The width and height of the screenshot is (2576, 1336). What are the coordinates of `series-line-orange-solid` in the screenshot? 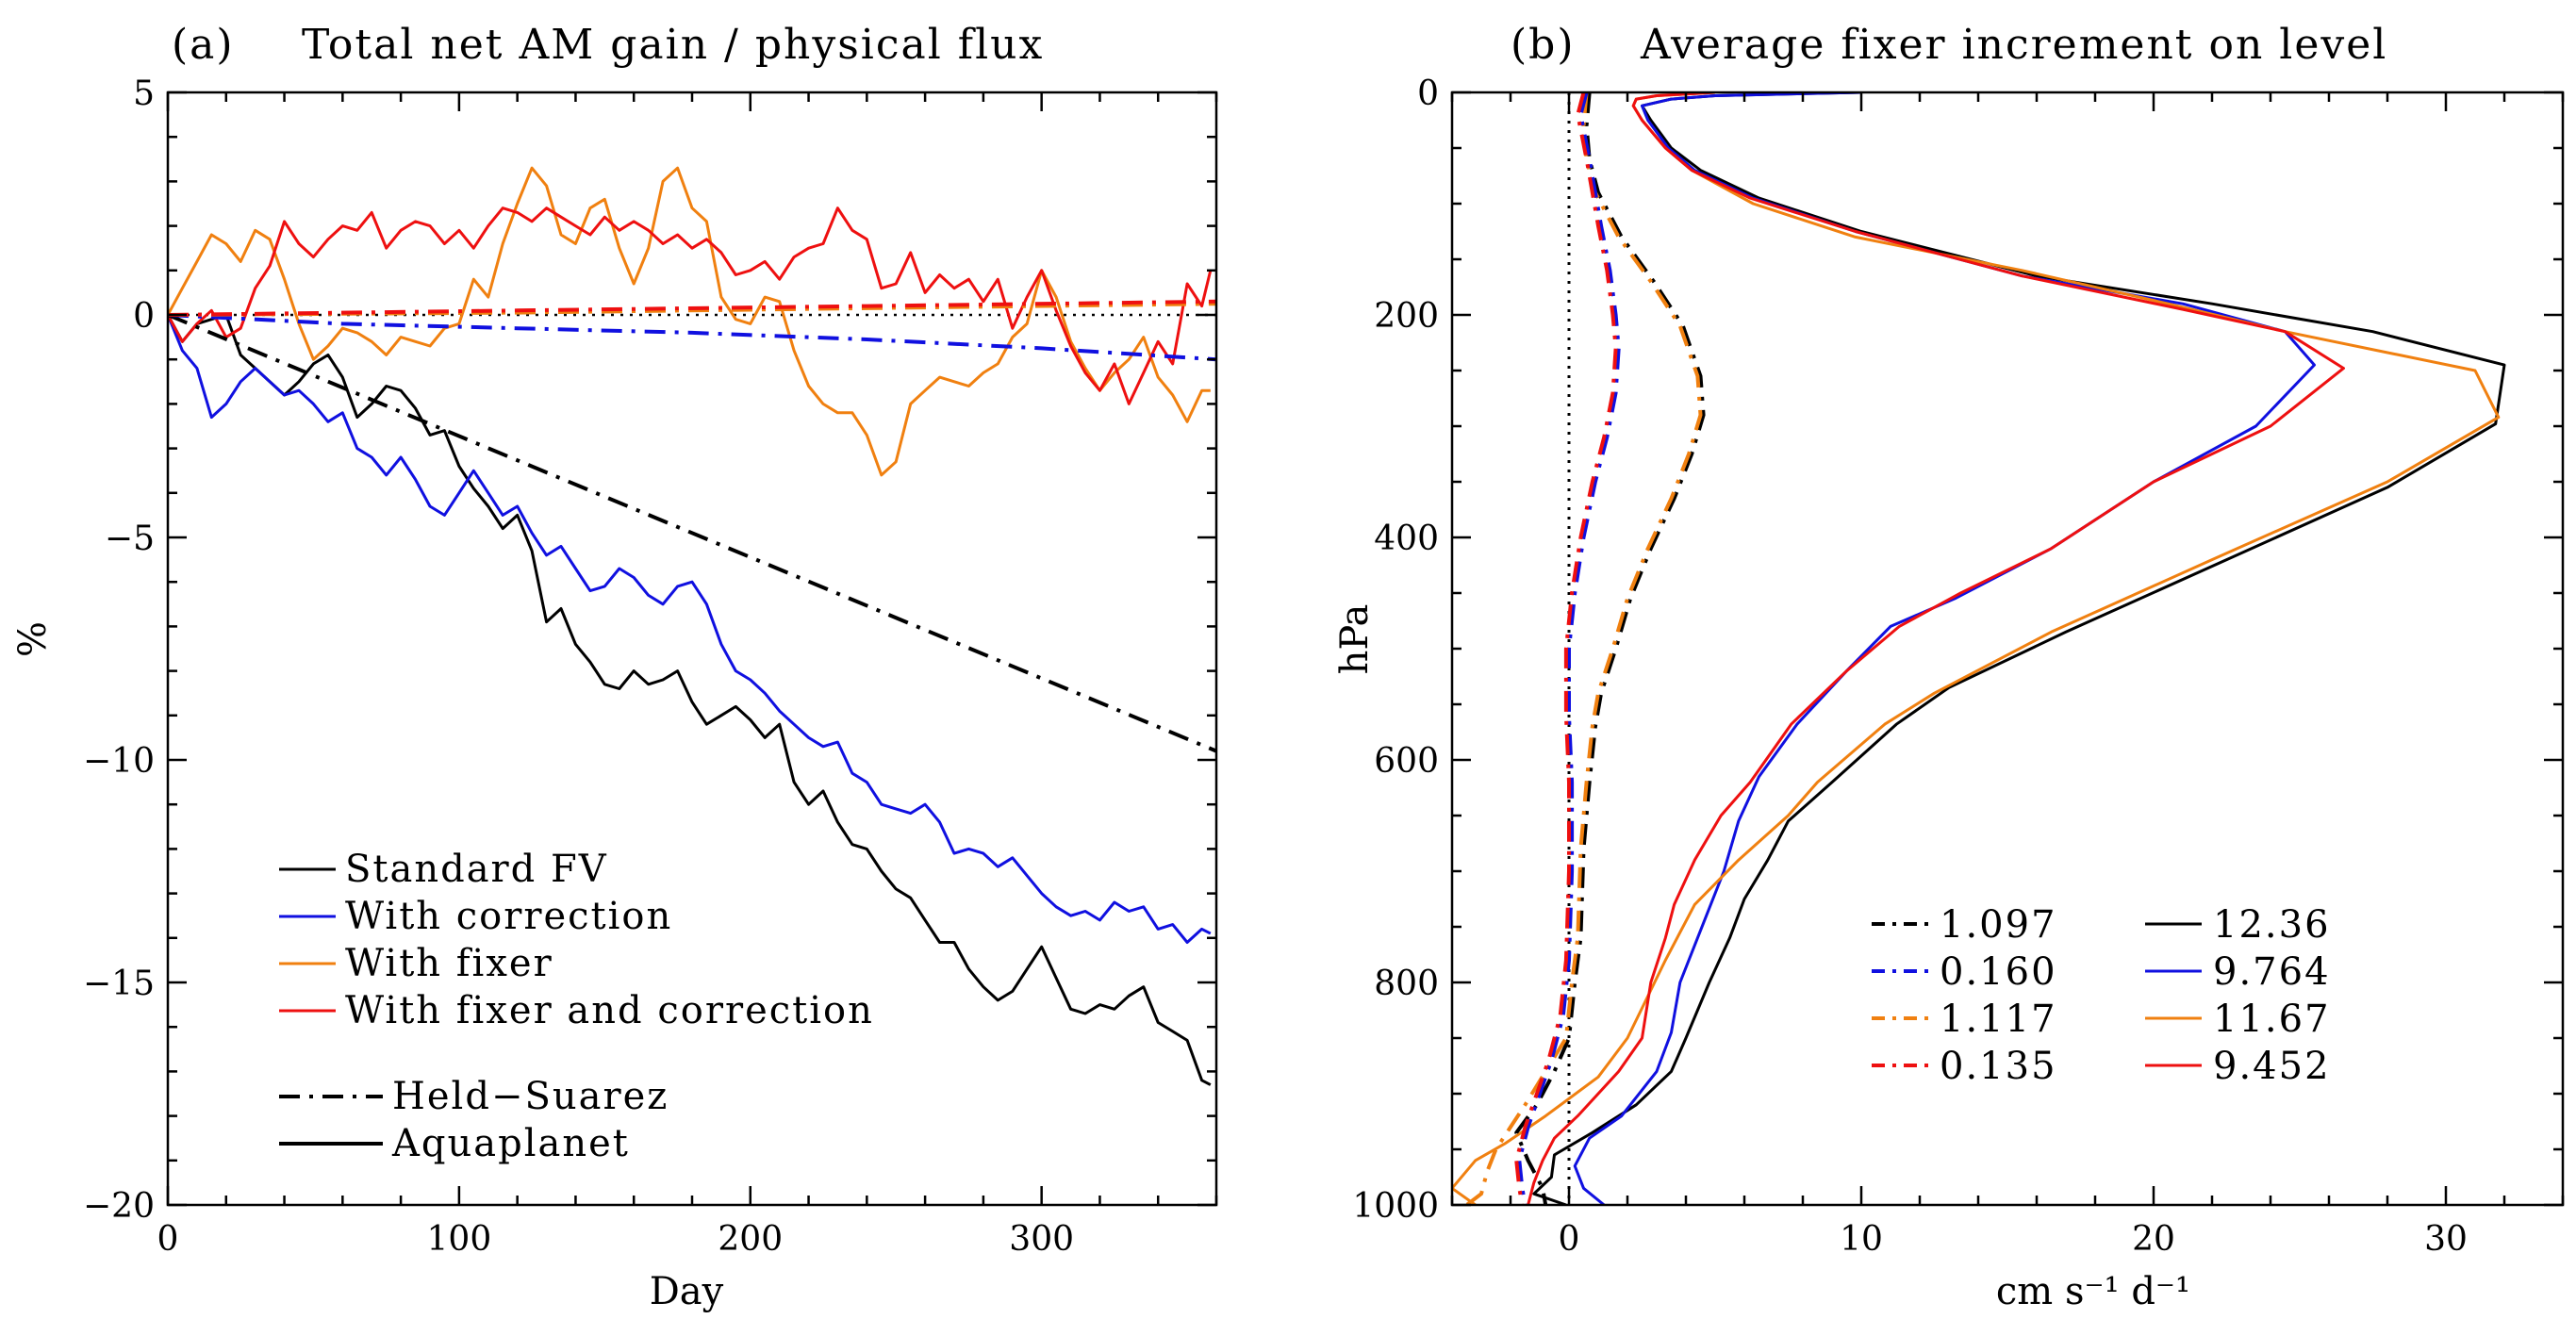 It's located at (689, 322).